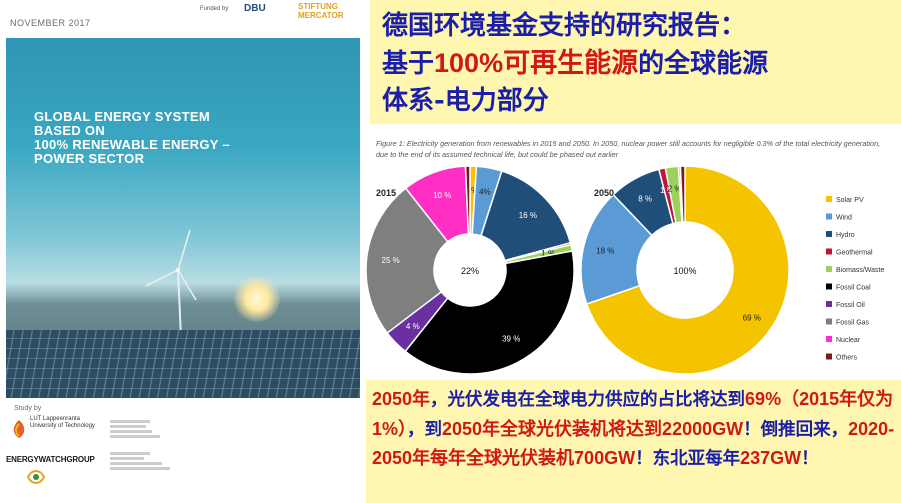 This screenshot has height=503, width=901. I want to click on dbu-logo: DBU, so click(255, 8).